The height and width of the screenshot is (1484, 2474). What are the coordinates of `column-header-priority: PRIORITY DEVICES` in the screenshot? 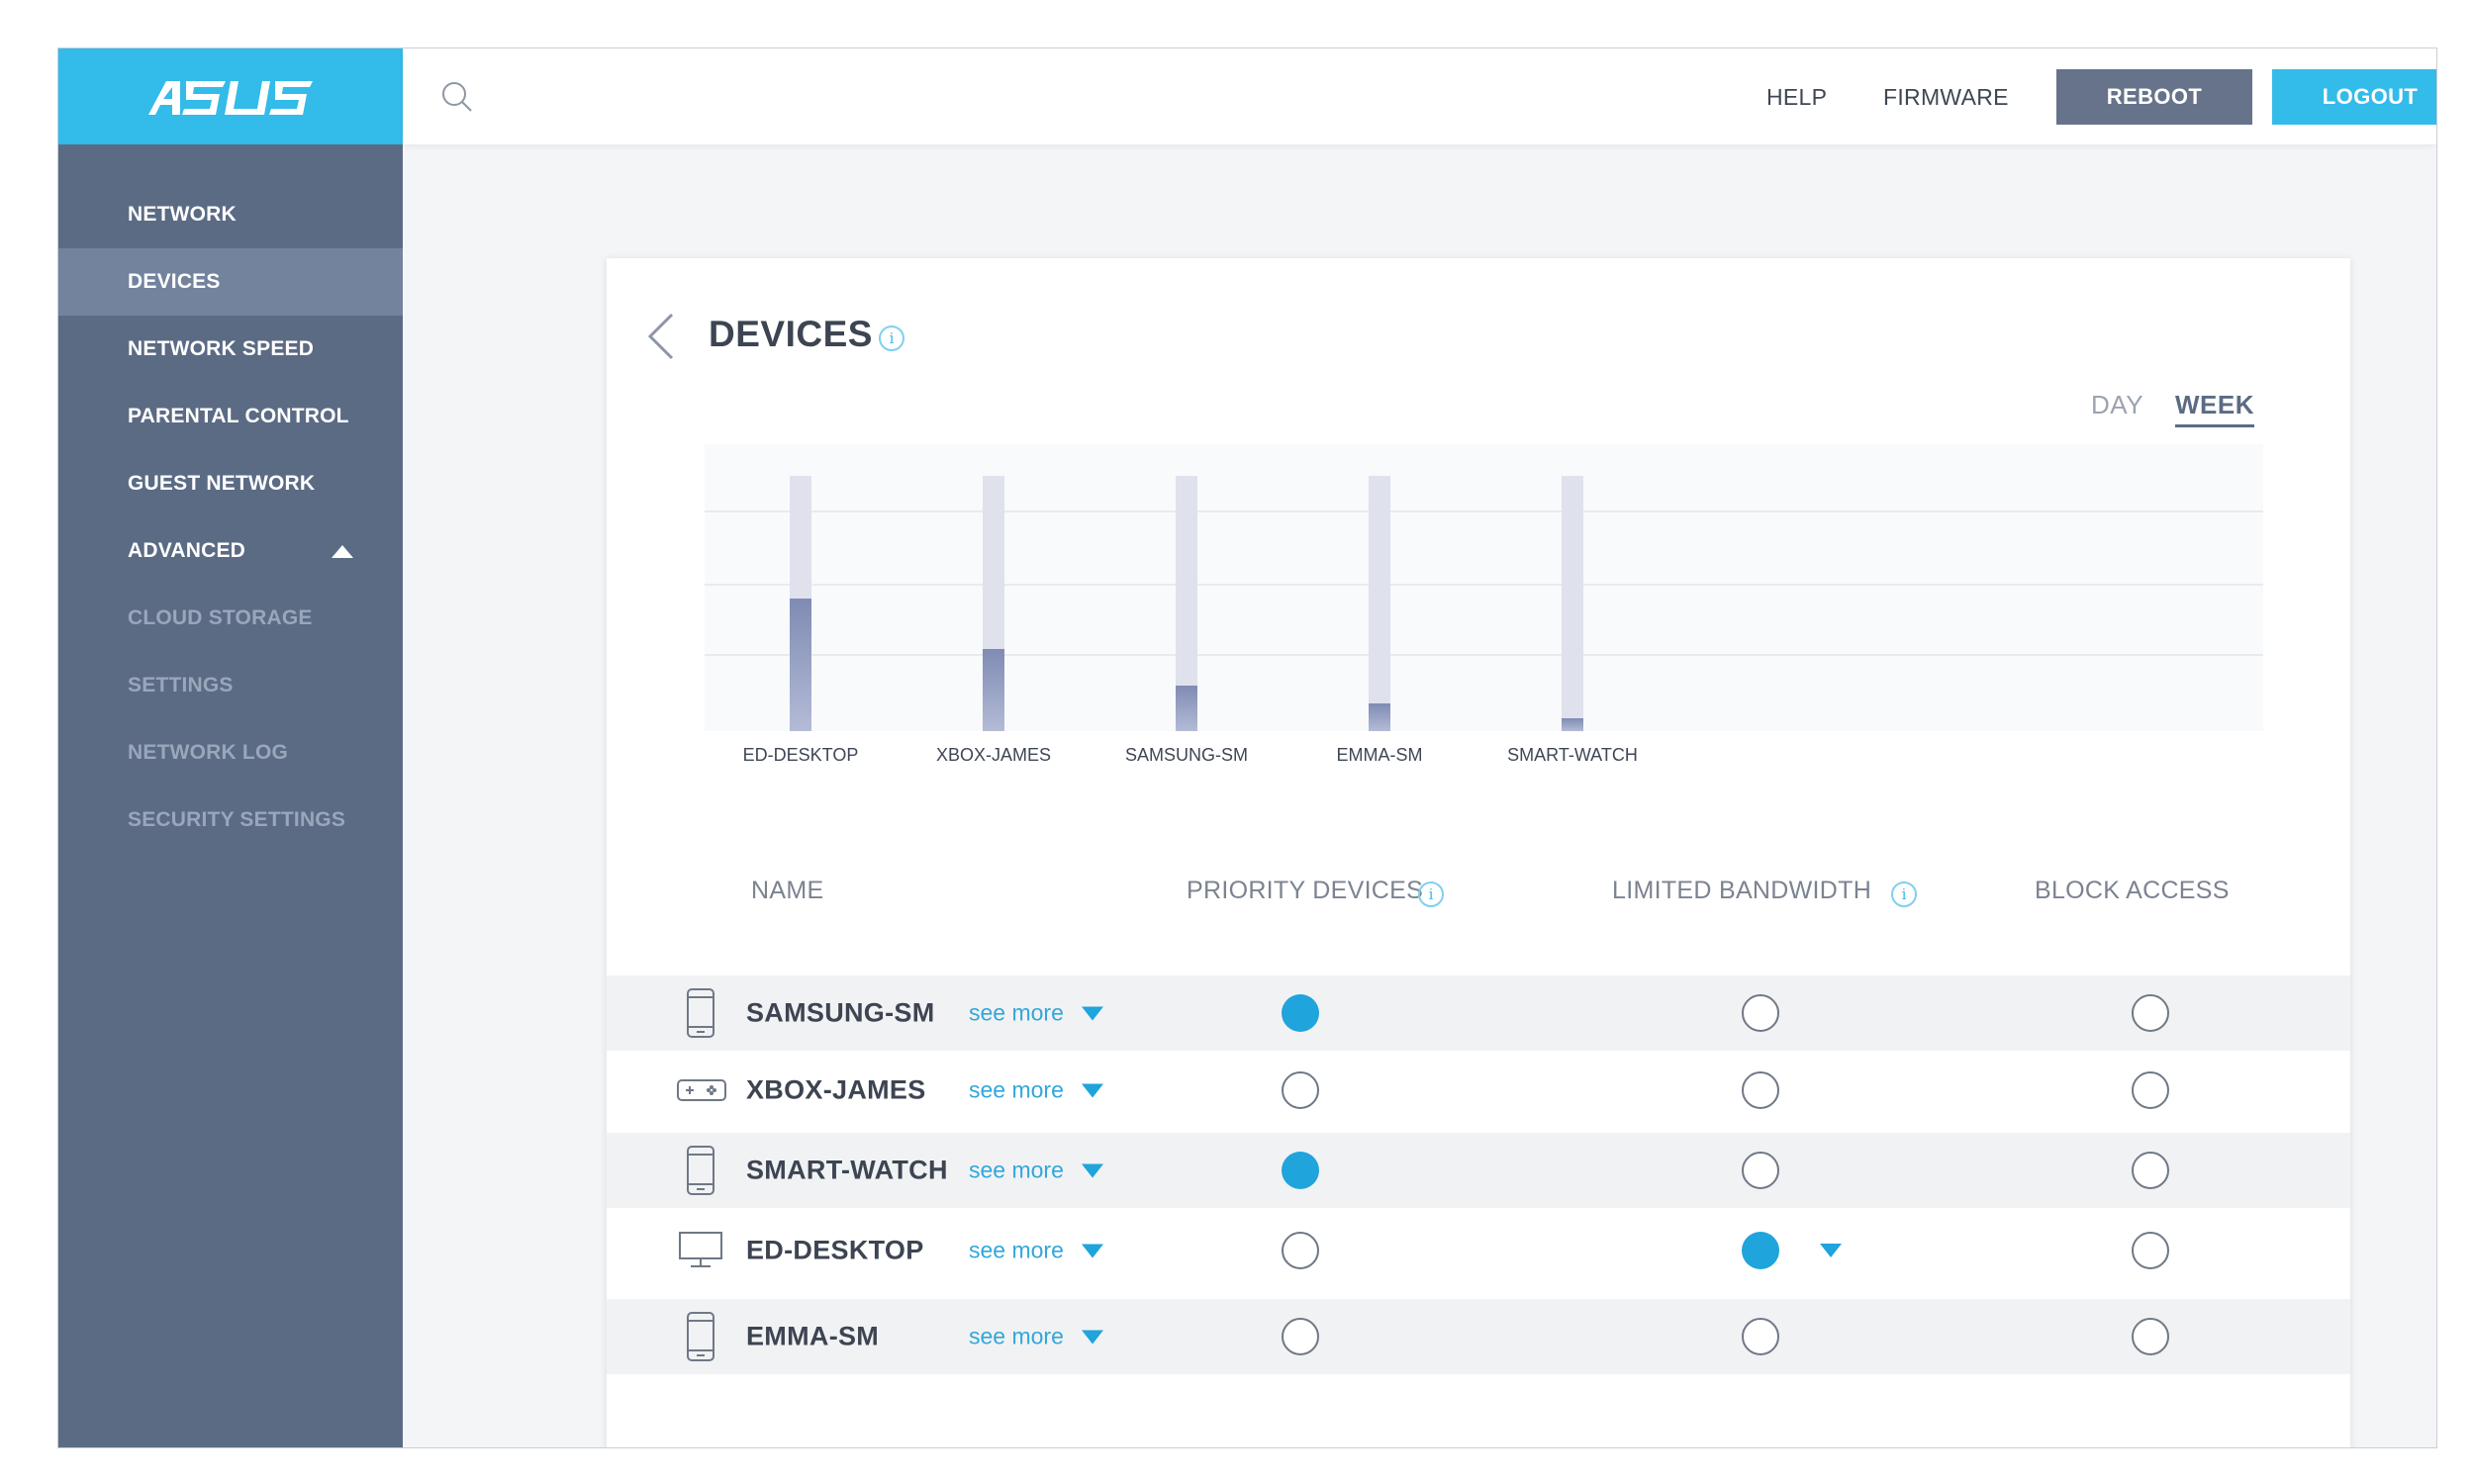 It's located at (1306, 890).